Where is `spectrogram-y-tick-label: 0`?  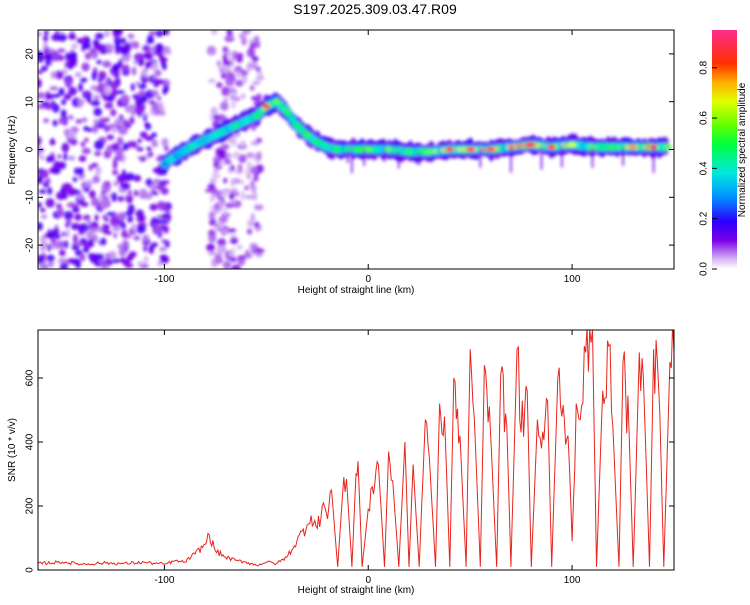 spectrogram-y-tick-label: 0 is located at coordinates (30, 149).